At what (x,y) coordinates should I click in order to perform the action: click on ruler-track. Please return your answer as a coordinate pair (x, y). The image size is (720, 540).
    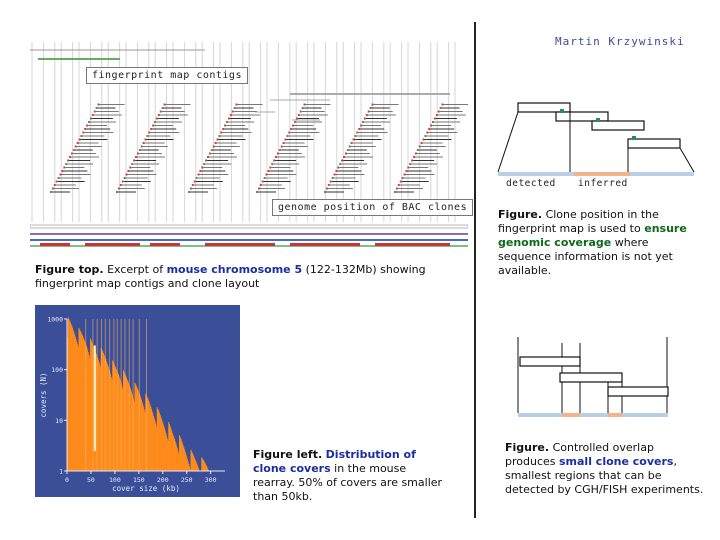
    Looking at the image, I should click on (249, 226).